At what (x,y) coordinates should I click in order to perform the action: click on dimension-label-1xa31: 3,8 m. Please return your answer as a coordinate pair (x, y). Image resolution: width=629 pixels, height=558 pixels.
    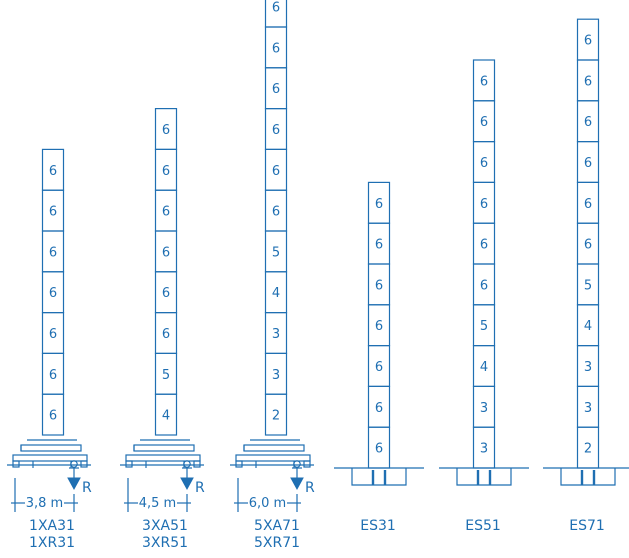
    Looking at the image, I should click on (44, 503).